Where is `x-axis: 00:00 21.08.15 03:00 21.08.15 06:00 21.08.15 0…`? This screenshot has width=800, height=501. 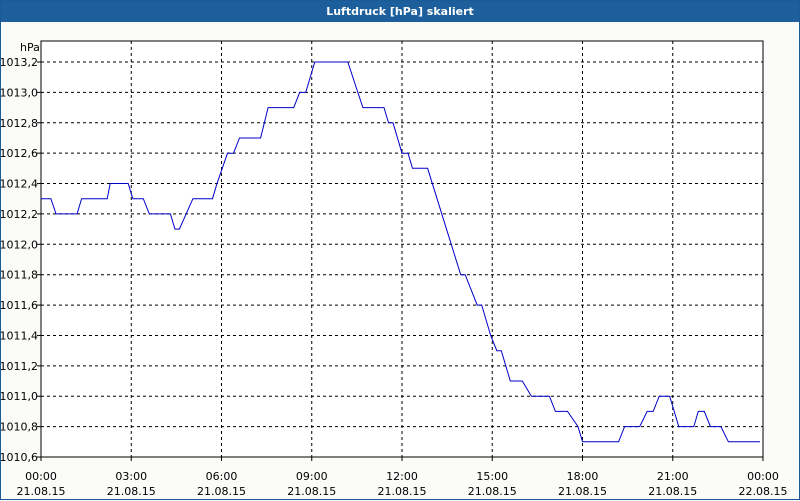 x-axis: 00:00 21.08.15 03:00 21.08.15 06:00 21.08.15 0… is located at coordinates (402, 477).